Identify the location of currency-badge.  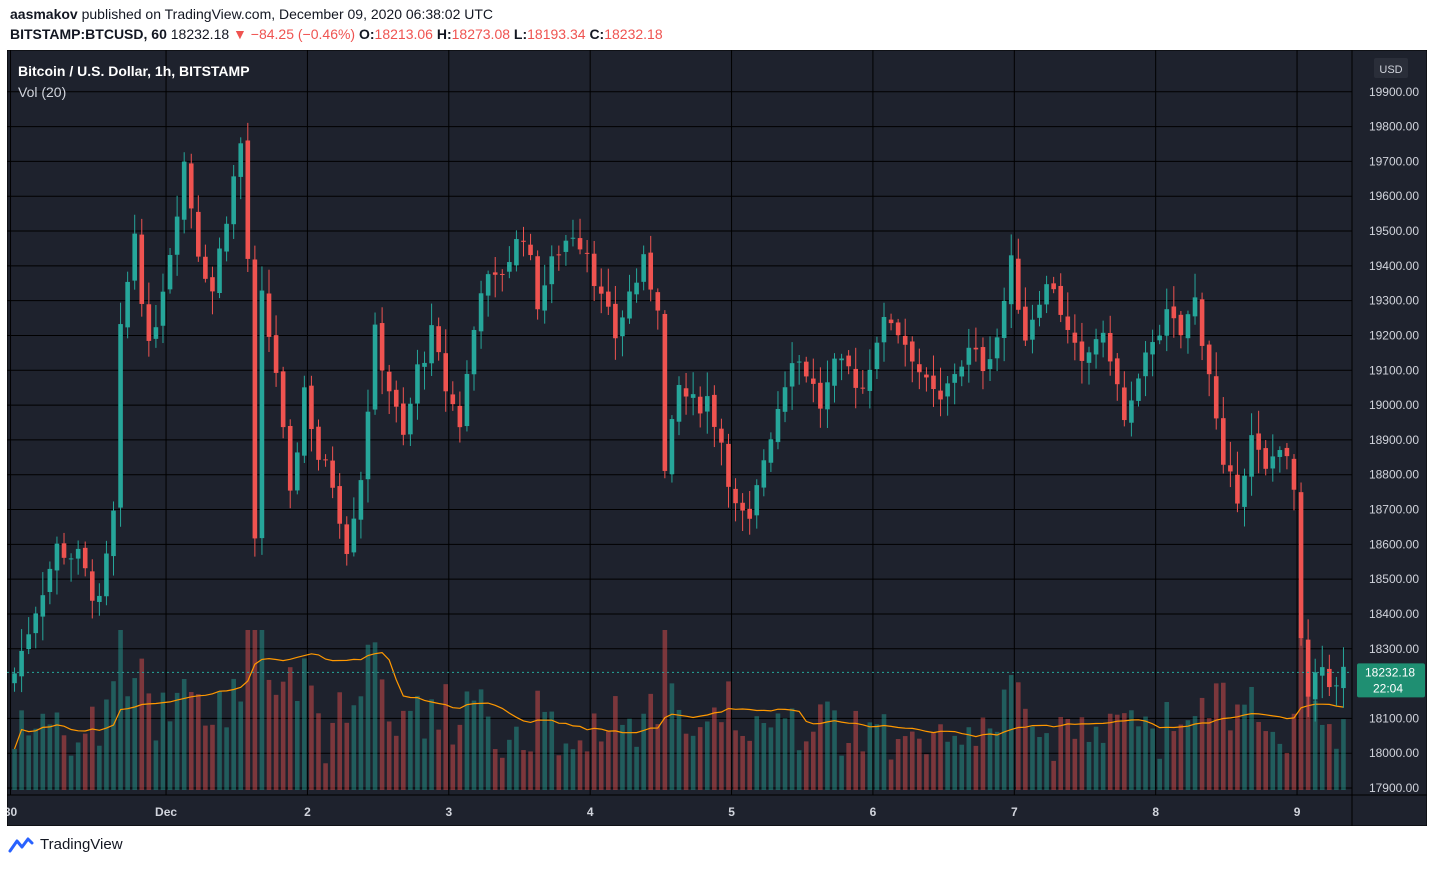
(1391, 68).